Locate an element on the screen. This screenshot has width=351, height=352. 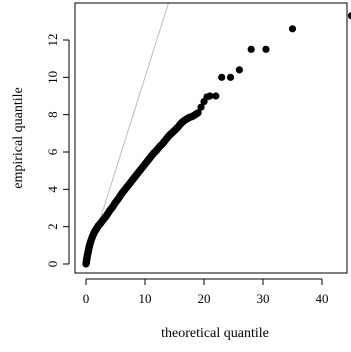
y-tick-label: 4 is located at coordinates (52, 189).